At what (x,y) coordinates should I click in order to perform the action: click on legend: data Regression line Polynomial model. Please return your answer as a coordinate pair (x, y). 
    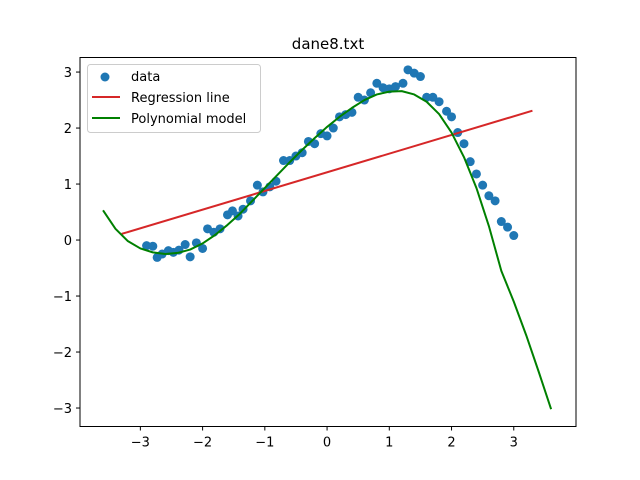
    Looking at the image, I should click on (174, 98).